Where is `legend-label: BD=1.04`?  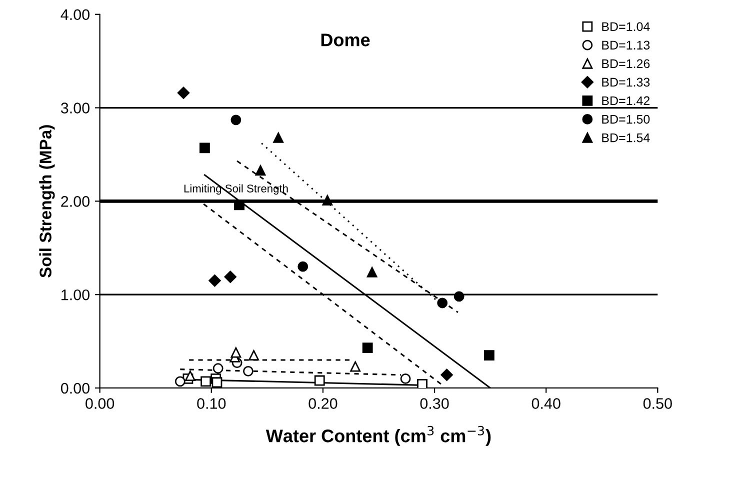 legend-label: BD=1.04 is located at coordinates (626, 27).